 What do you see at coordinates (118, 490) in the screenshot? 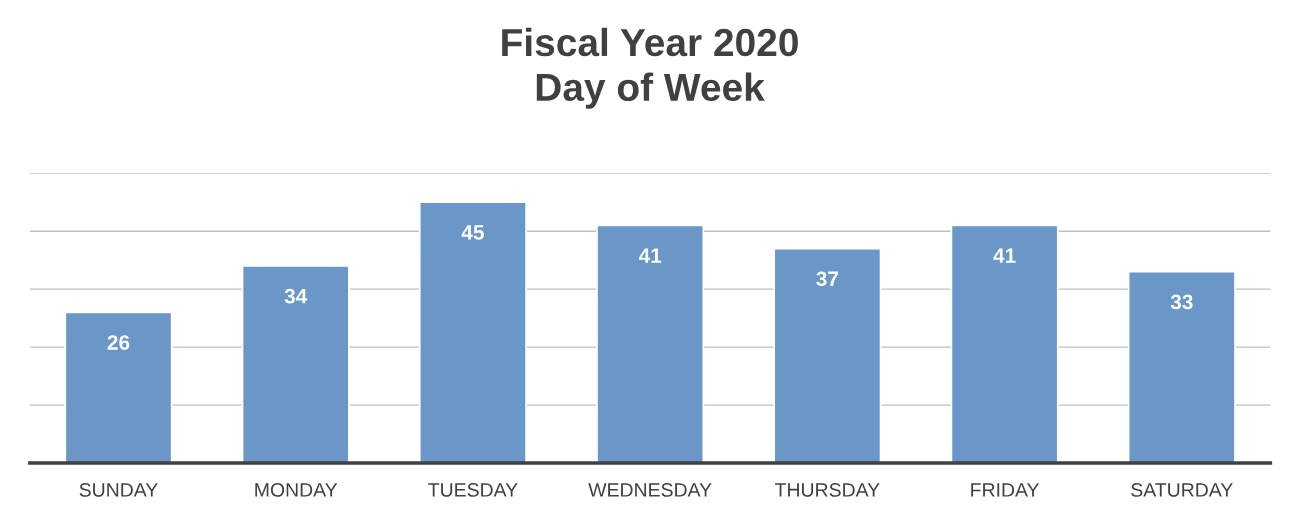
I see `x-tick-label: SUNDAY` at bounding box center [118, 490].